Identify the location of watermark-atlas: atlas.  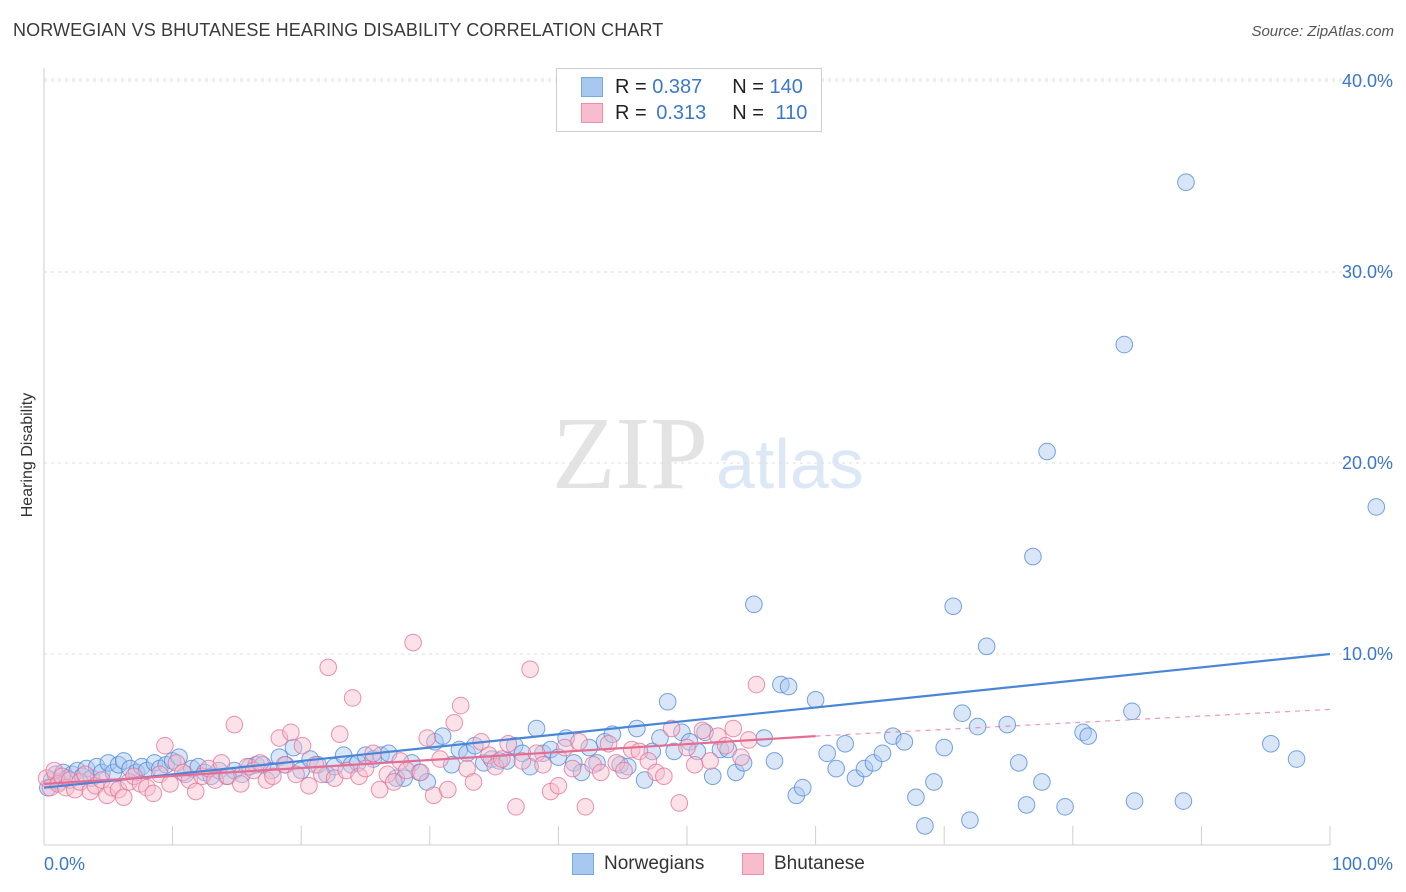
(790, 464).